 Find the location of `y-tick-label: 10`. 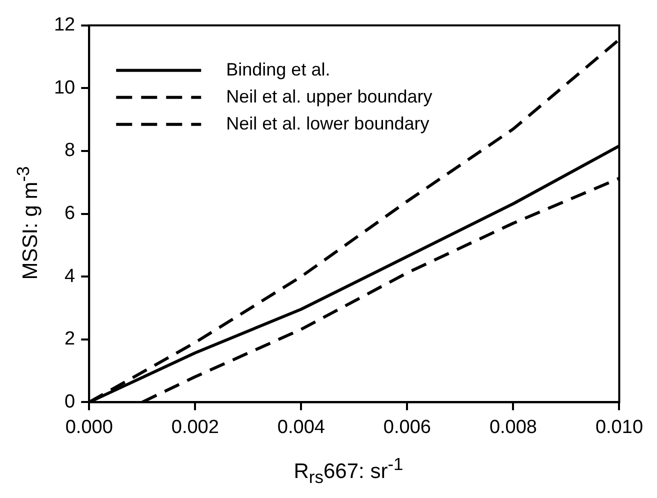

y-tick-label: 10 is located at coordinates (65, 87).